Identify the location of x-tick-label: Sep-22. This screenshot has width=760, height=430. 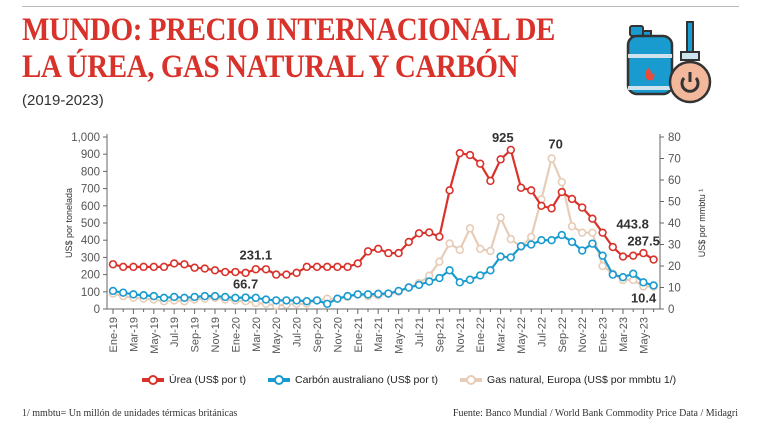
(563, 334).